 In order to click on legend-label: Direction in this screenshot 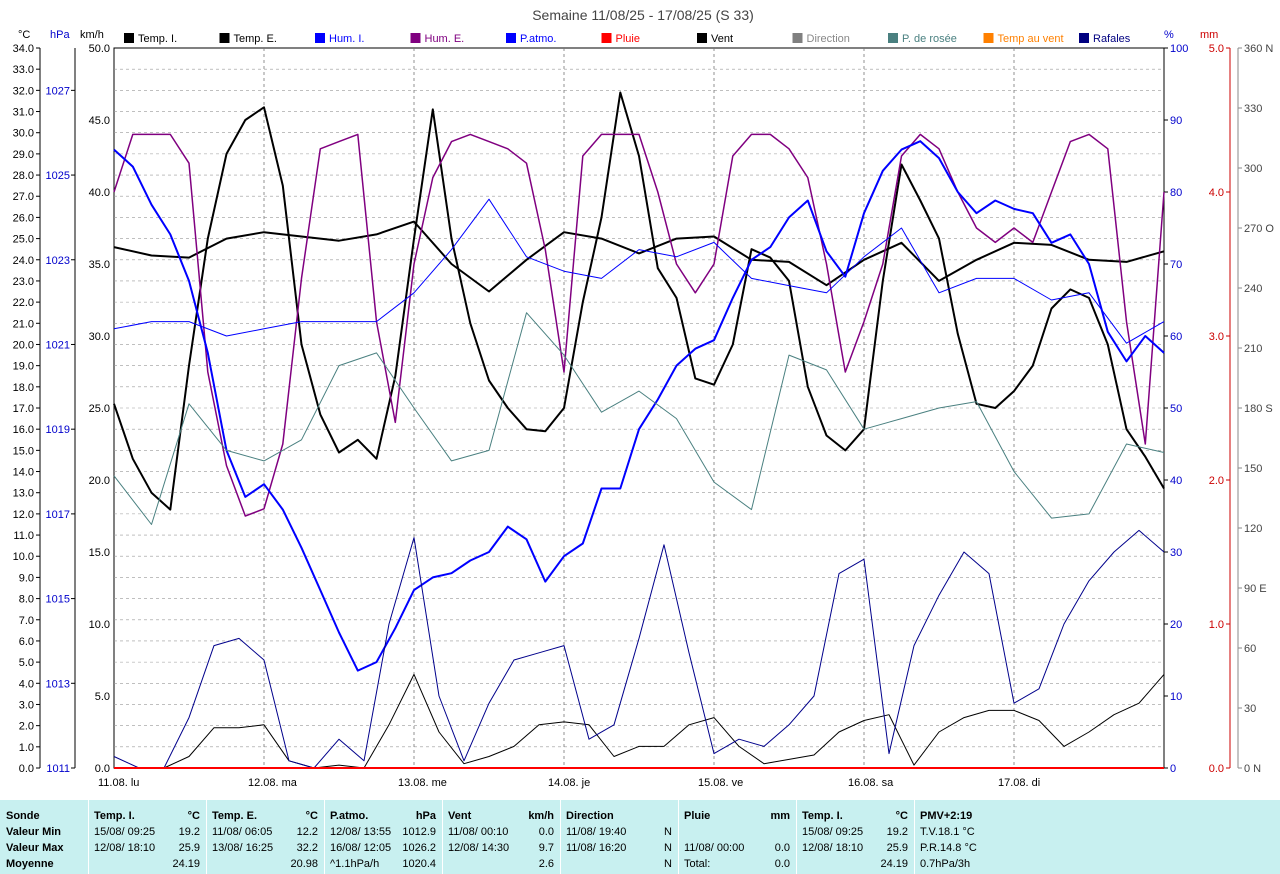, I will do `click(828, 39)`.